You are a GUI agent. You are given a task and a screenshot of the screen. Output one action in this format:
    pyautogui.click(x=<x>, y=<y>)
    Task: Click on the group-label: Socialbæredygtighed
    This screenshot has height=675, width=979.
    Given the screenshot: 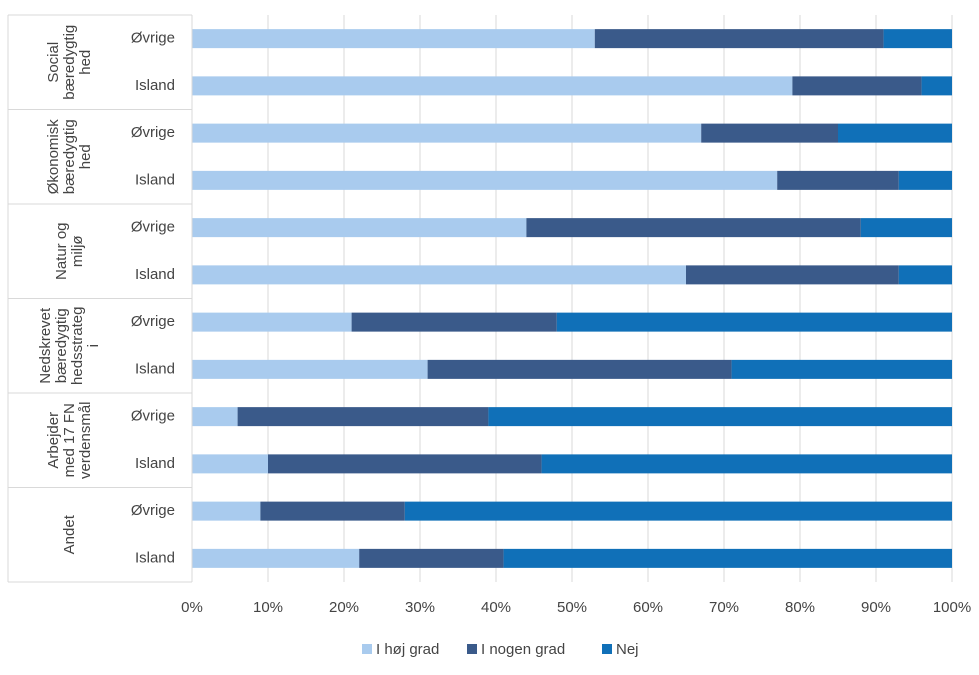 What is the action you would take?
    pyautogui.click(x=69, y=62)
    